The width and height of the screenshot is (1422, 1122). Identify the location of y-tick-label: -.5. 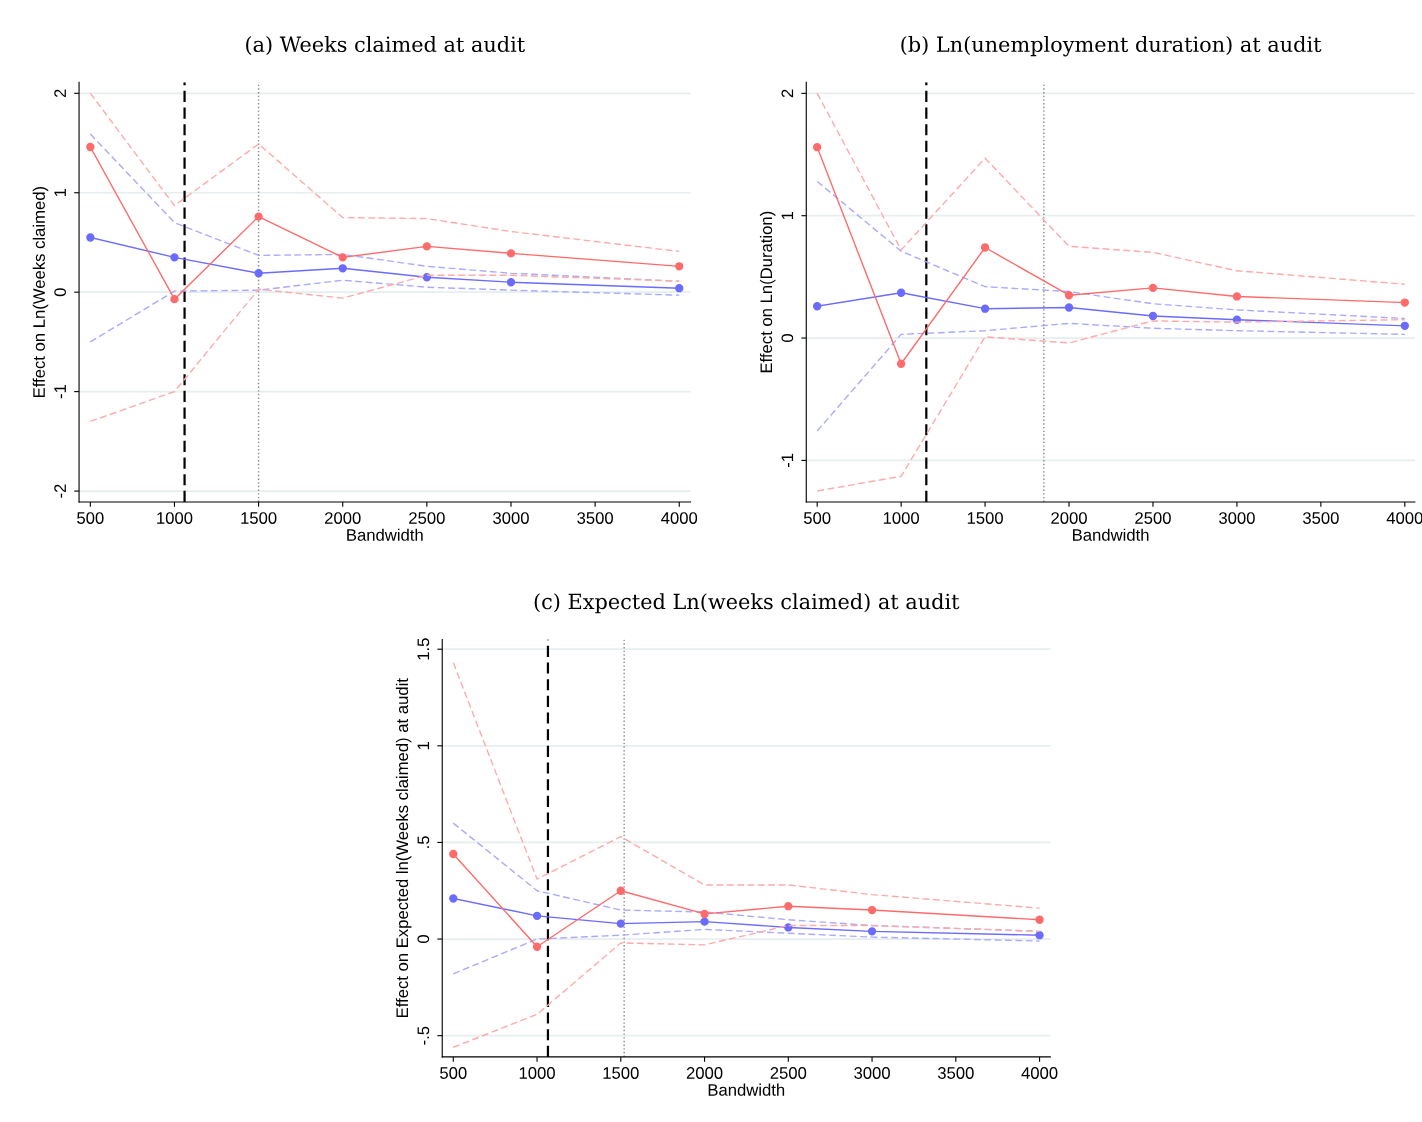
(423, 1035).